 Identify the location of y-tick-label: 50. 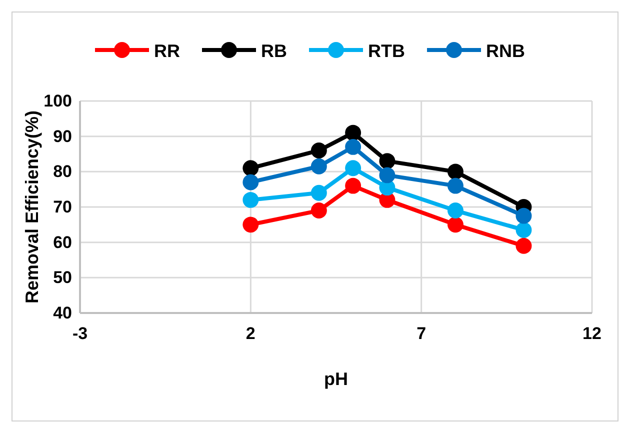
(62, 278).